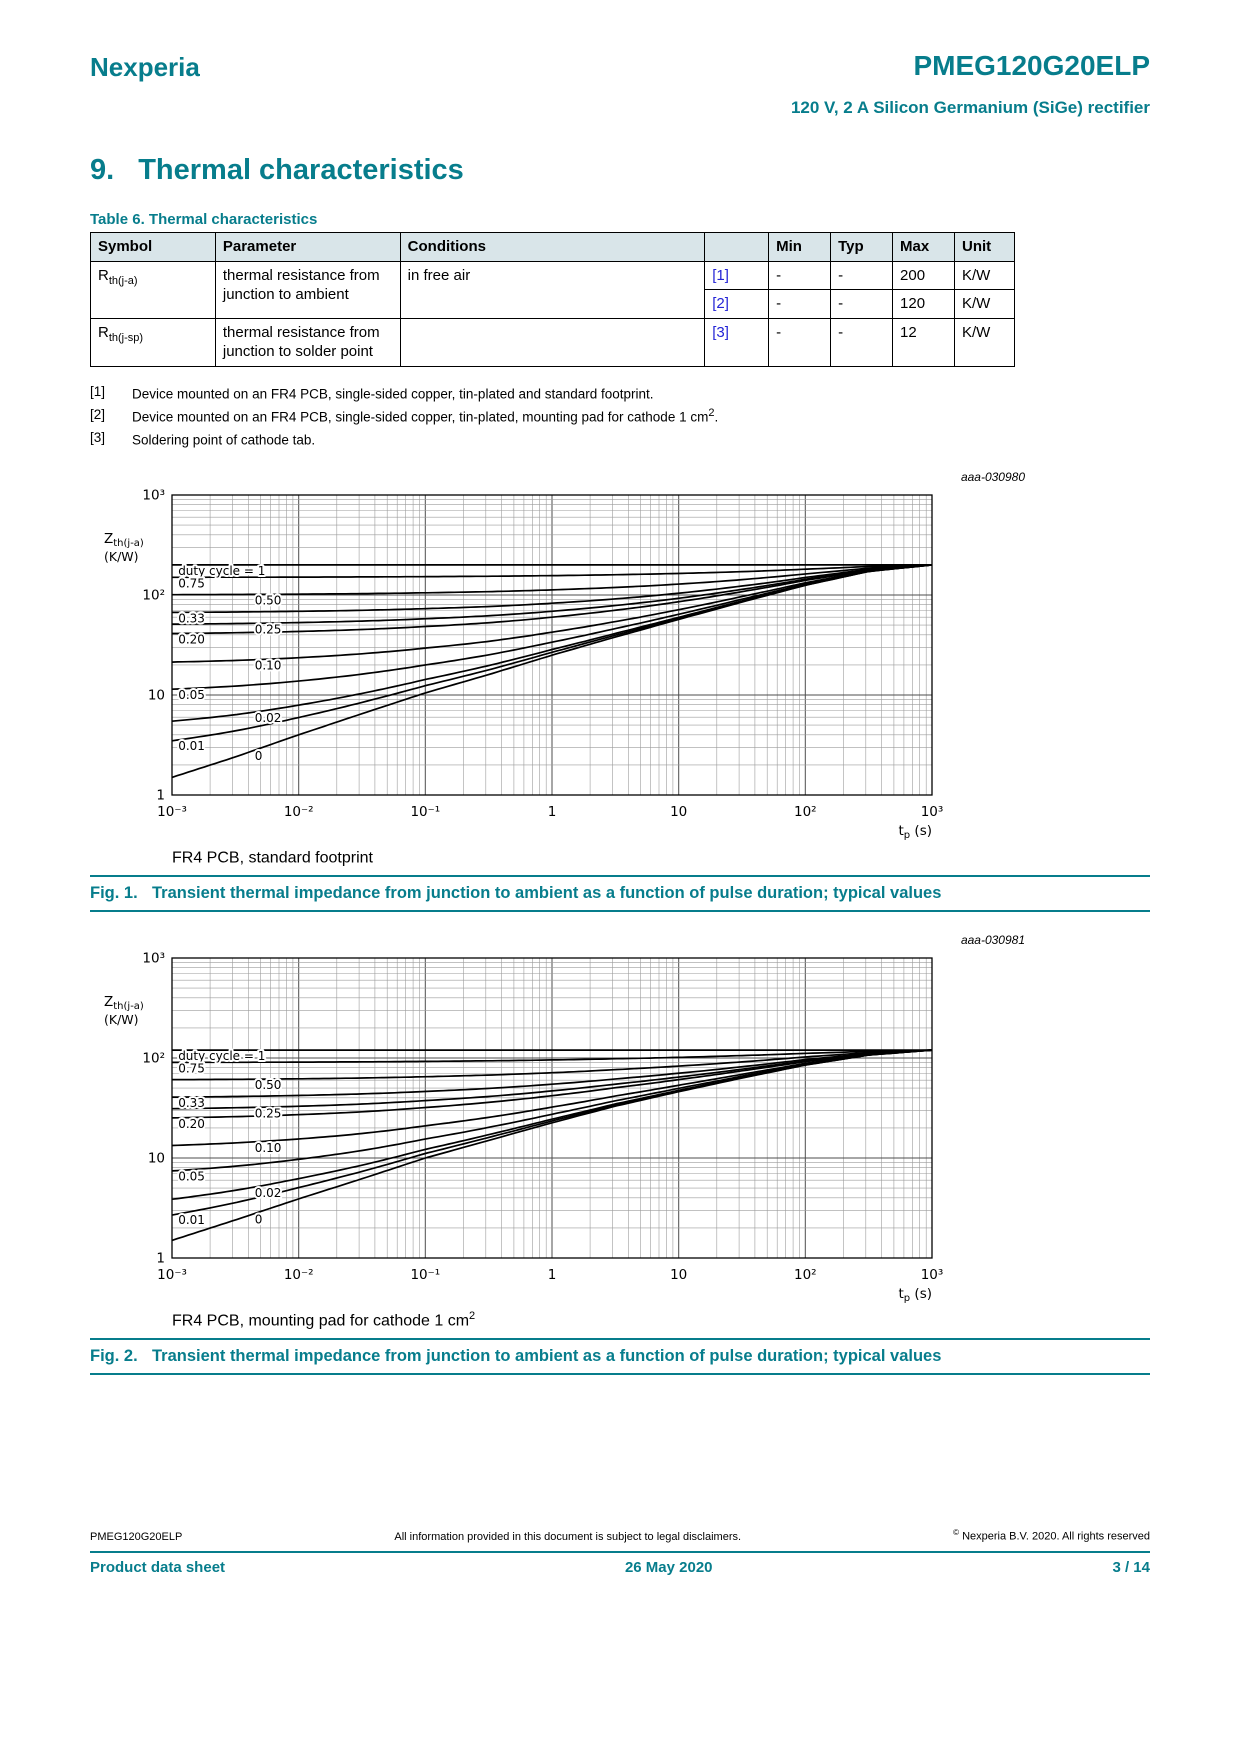 The height and width of the screenshot is (1754, 1240). I want to click on svg-text: 10³, so click(932, 812).